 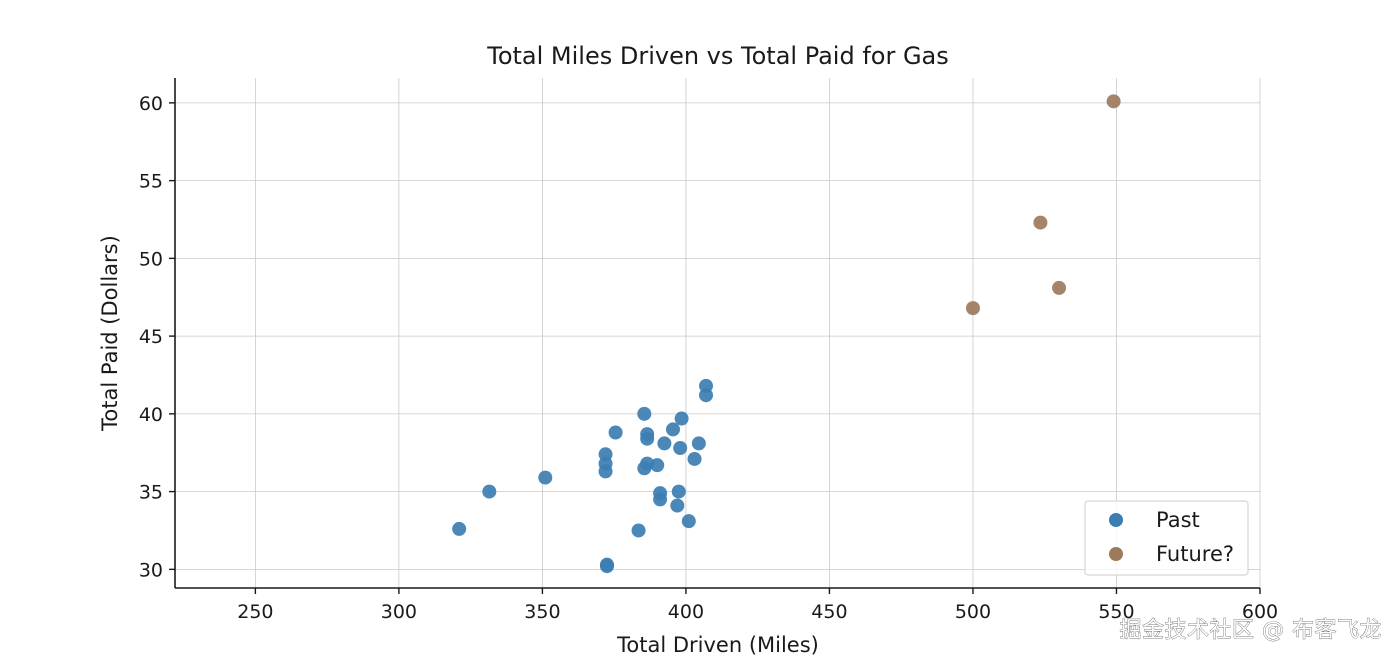 What do you see at coordinates (973, 612) in the screenshot?
I see `x-tick-label: 500` at bounding box center [973, 612].